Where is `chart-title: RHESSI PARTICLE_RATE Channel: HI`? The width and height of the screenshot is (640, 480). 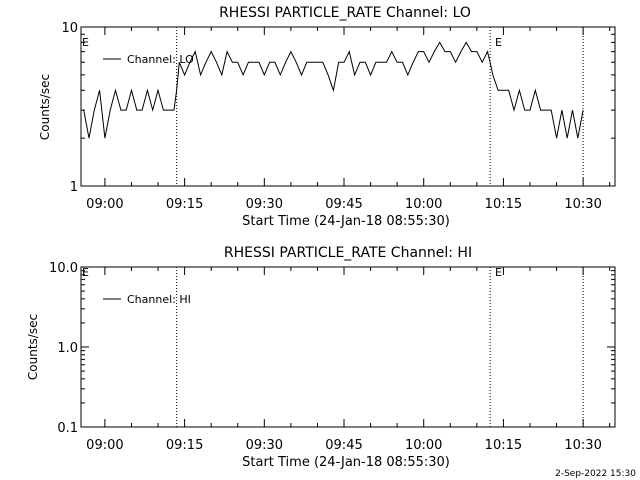 chart-title: RHESSI PARTICLE_RATE Channel: HI is located at coordinates (348, 253).